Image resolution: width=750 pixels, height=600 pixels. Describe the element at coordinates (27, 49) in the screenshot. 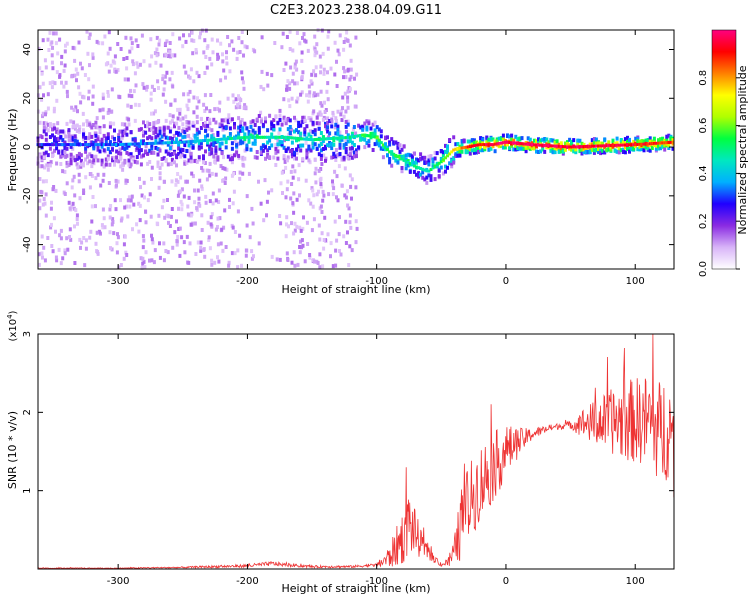

I see `spectrogram-y-tick-label: 40` at that location.